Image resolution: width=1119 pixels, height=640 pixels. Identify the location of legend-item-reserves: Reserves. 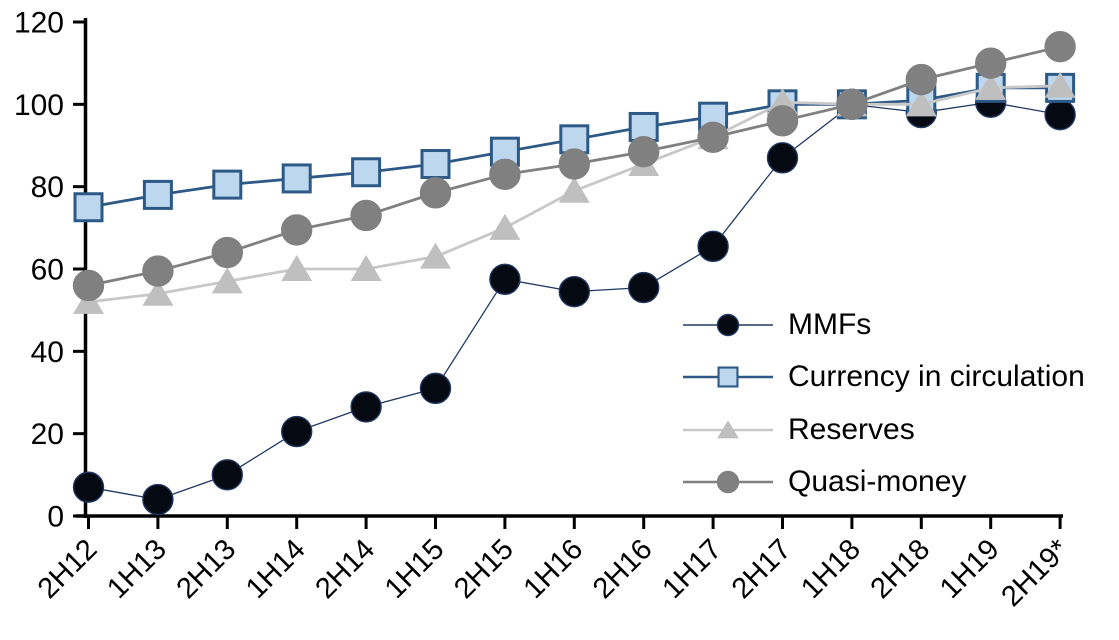
(795, 430).